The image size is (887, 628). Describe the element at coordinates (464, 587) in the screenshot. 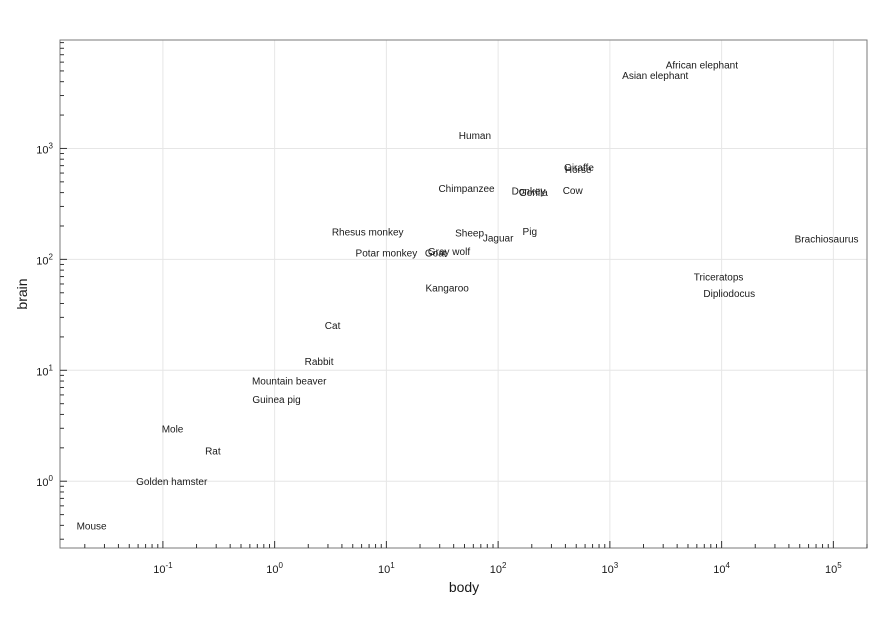

I see `x-axis-title: body` at that location.